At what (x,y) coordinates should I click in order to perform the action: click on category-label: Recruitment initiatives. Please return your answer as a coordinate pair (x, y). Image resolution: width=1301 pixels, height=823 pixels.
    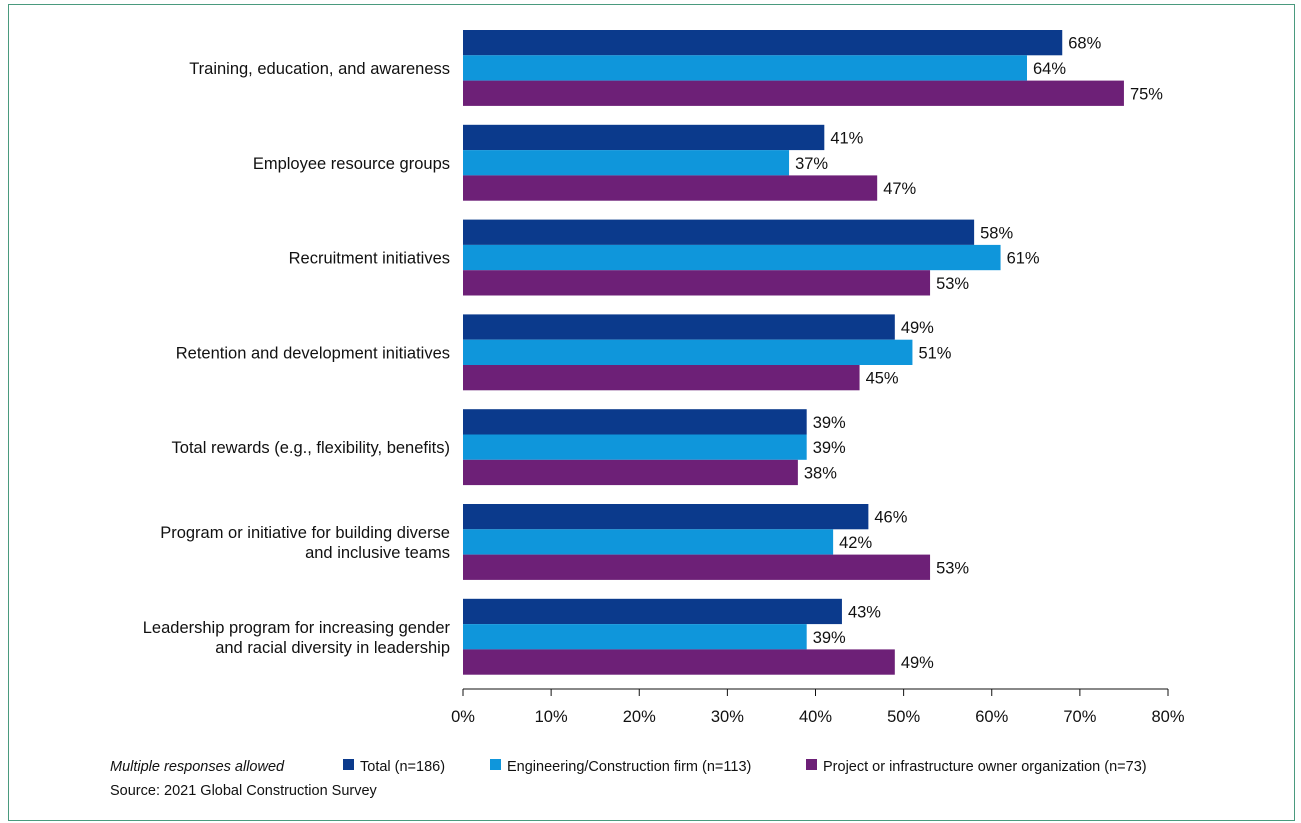
    Looking at the image, I should click on (369, 259).